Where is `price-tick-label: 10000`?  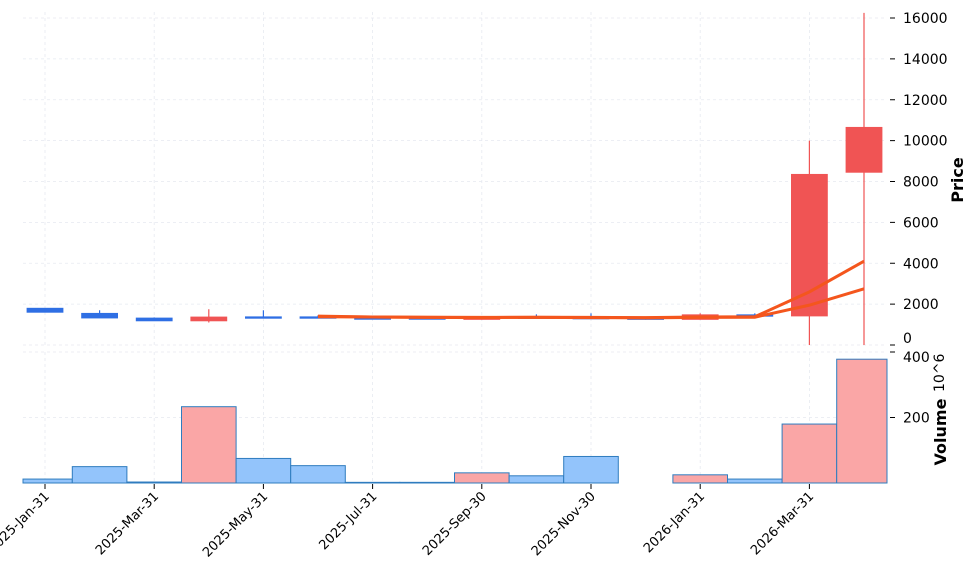 price-tick-label: 10000 is located at coordinates (925, 142).